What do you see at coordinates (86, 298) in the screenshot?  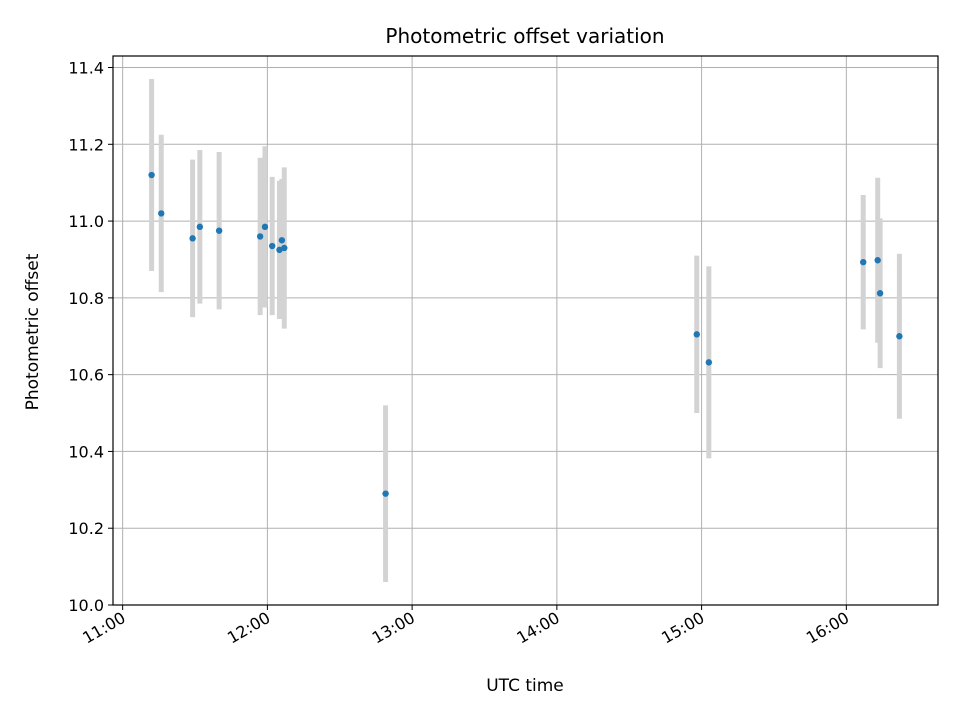 I see `y-tick-label: 10.8` at bounding box center [86, 298].